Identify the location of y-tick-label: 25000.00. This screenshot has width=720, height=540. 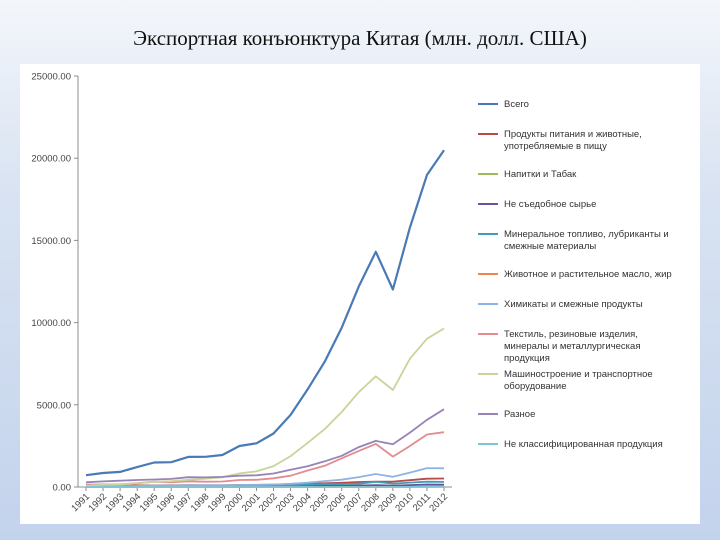
(51, 77).